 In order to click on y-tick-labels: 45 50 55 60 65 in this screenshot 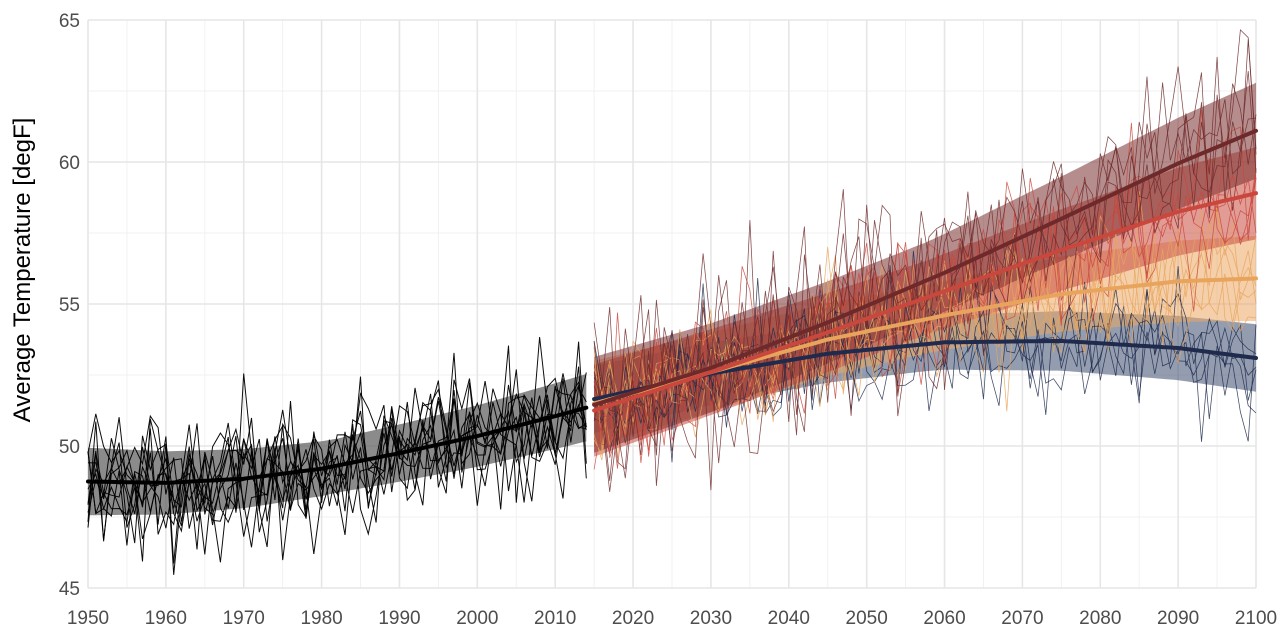, I will do `click(69, 305)`.